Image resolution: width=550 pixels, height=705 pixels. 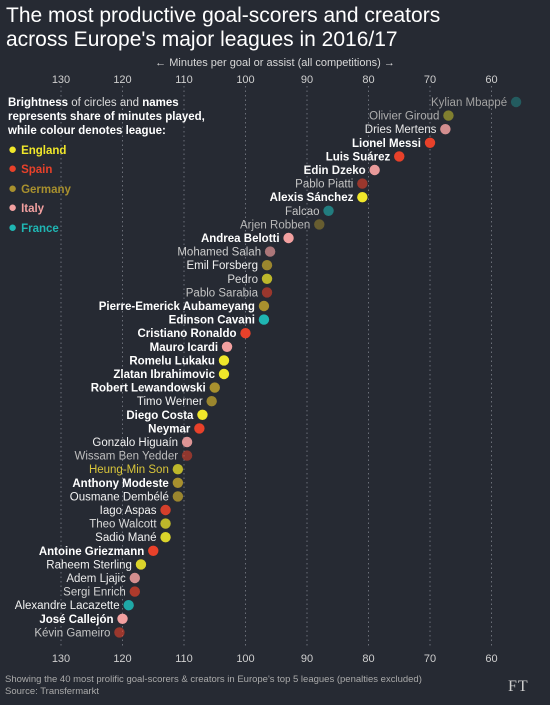 I want to click on x-tick-label-top: 130, so click(x=61, y=80).